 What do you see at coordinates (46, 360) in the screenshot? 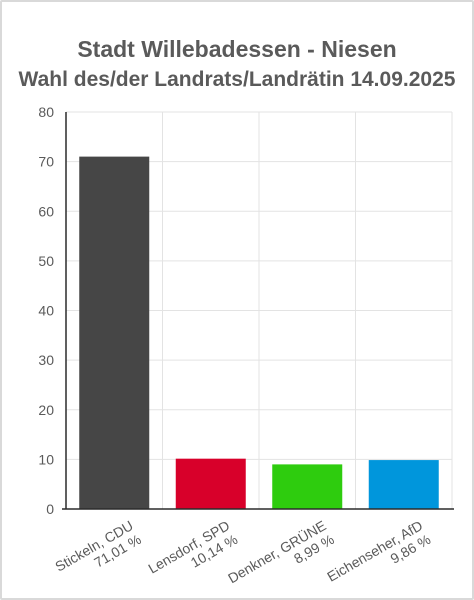
I see `y-tick-label: 30` at bounding box center [46, 360].